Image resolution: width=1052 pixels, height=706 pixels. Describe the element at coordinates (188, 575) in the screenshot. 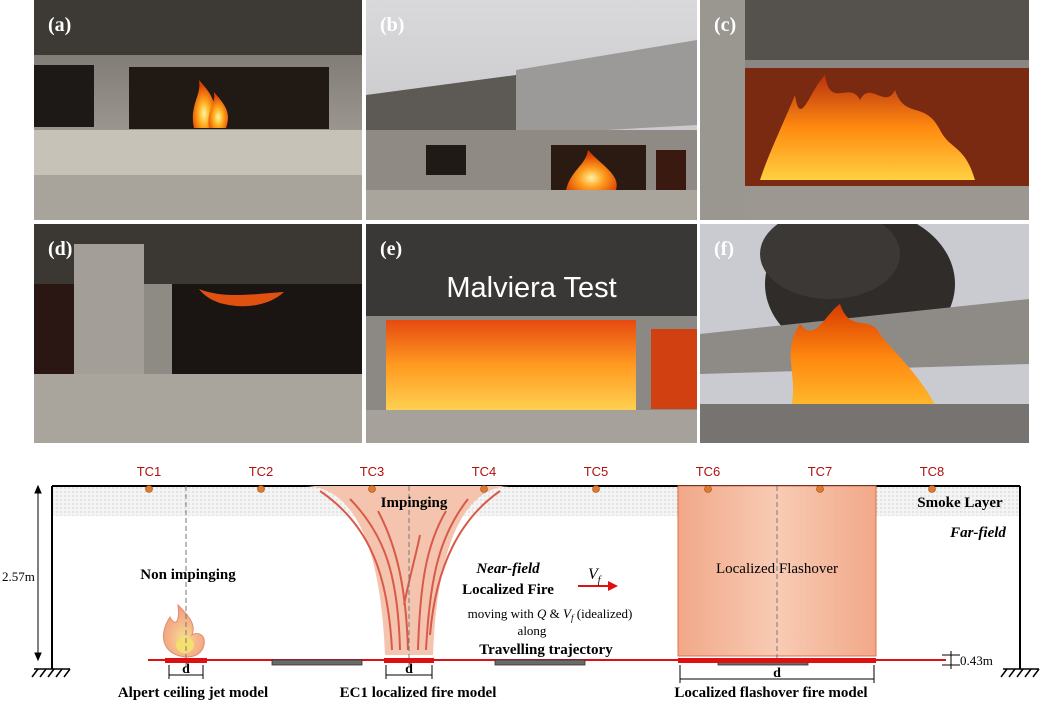

I see `non-impinging-label: Non impinging` at that location.